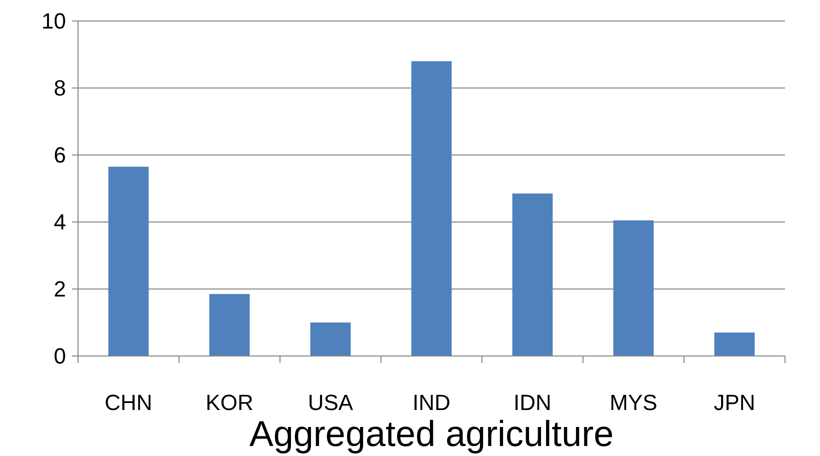  What do you see at coordinates (60, 289) in the screenshot?
I see `y-tick-label: 2` at bounding box center [60, 289].